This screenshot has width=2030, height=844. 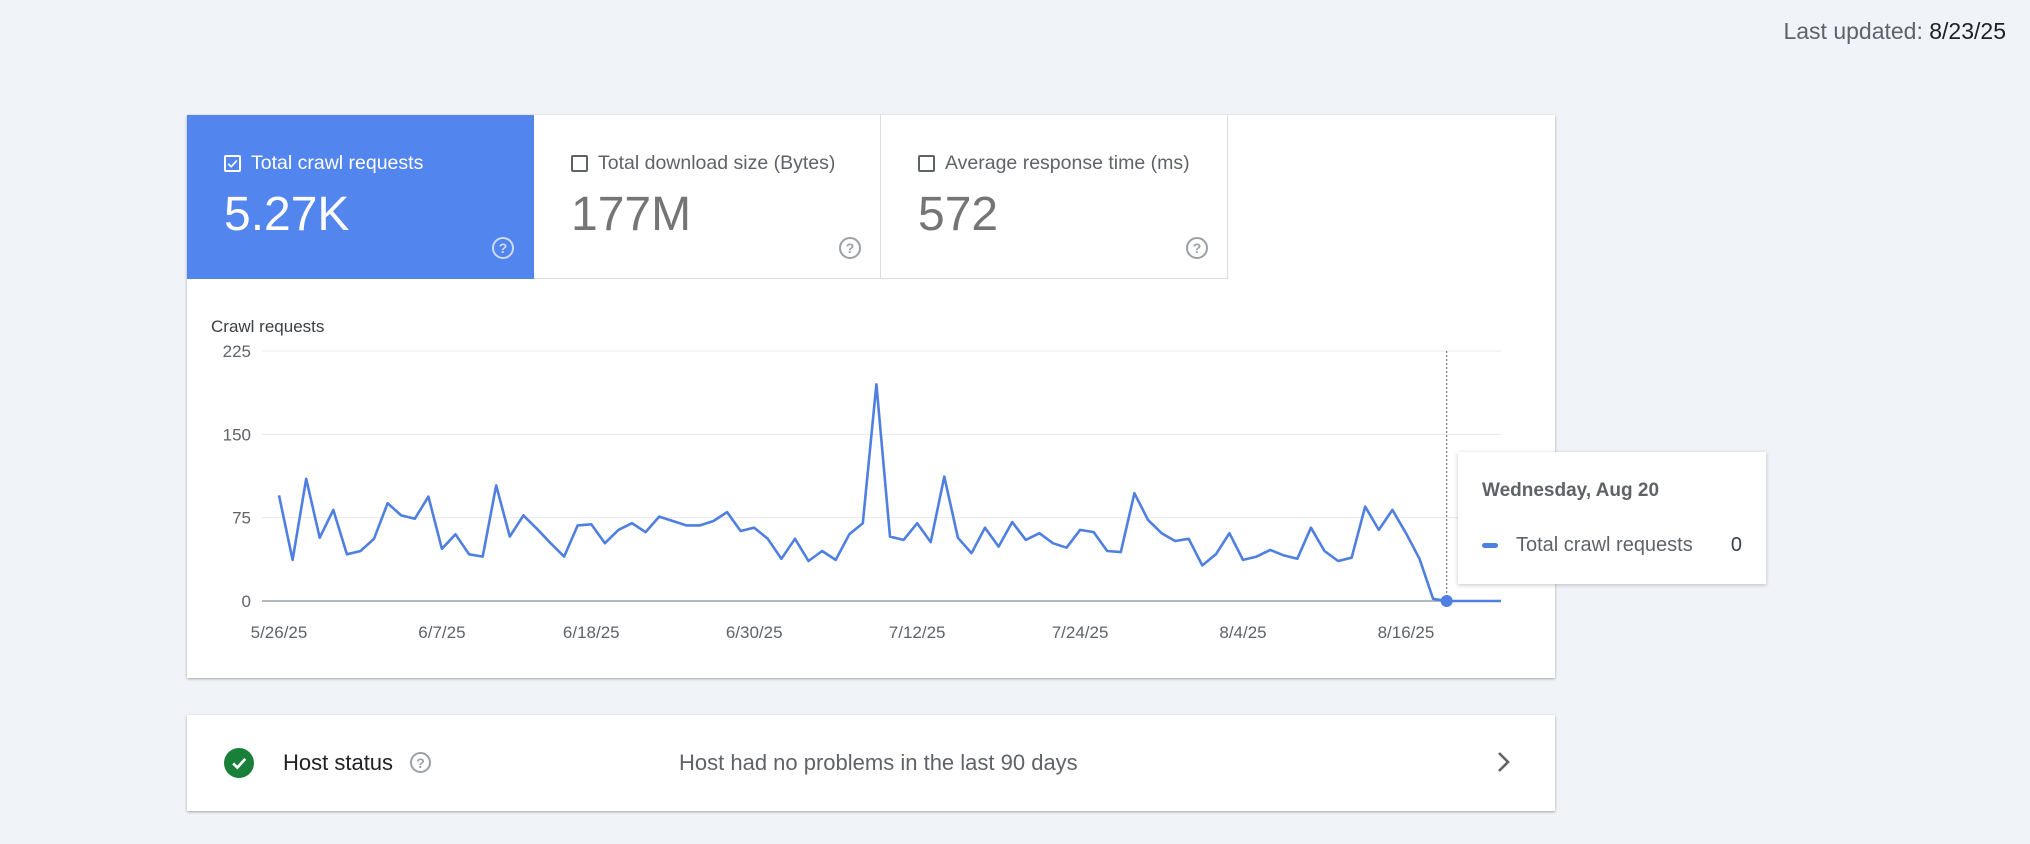 What do you see at coordinates (631, 214) in the screenshot?
I see `metric-value: 177M` at bounding box center [631, 214].